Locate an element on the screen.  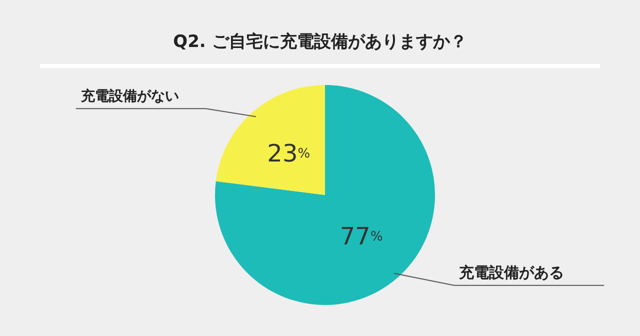
data-label: 77% is located at coordinates (361, 236).